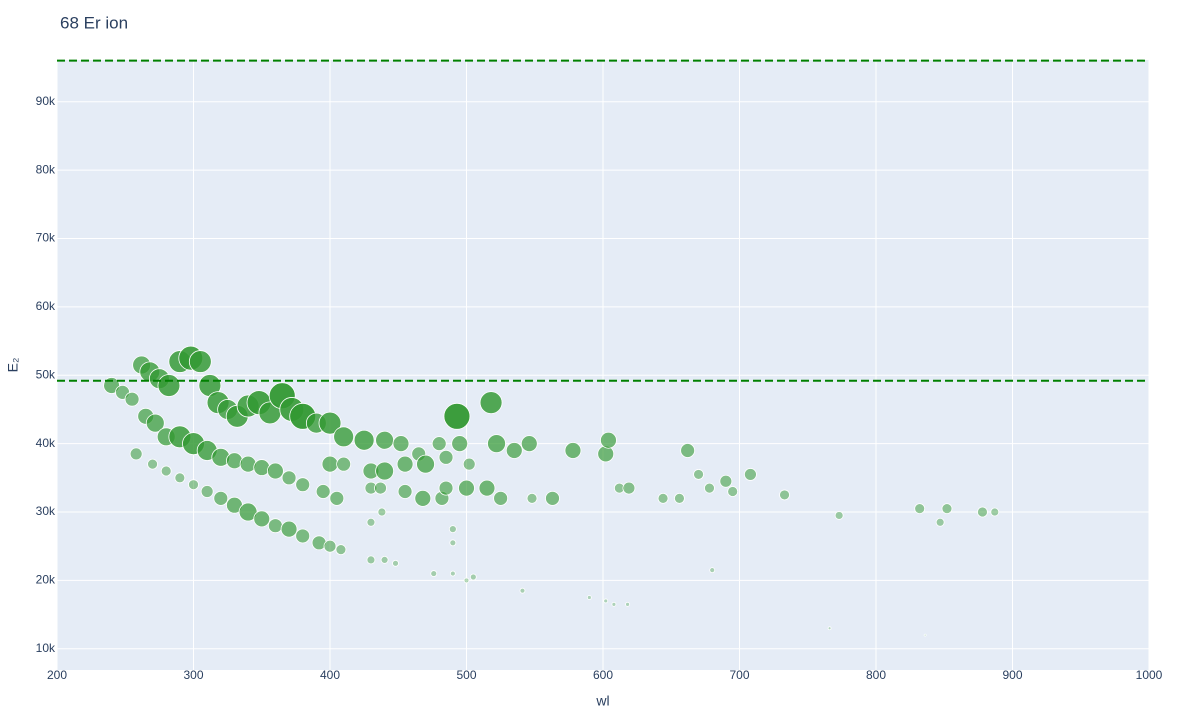 Image resolution: width=1200 pixels, height=725 pixels. What do you see at coordinates (46, 374) in the screenshot?
I see `y-tick-label: 50k` at bounding box center [46, 374].